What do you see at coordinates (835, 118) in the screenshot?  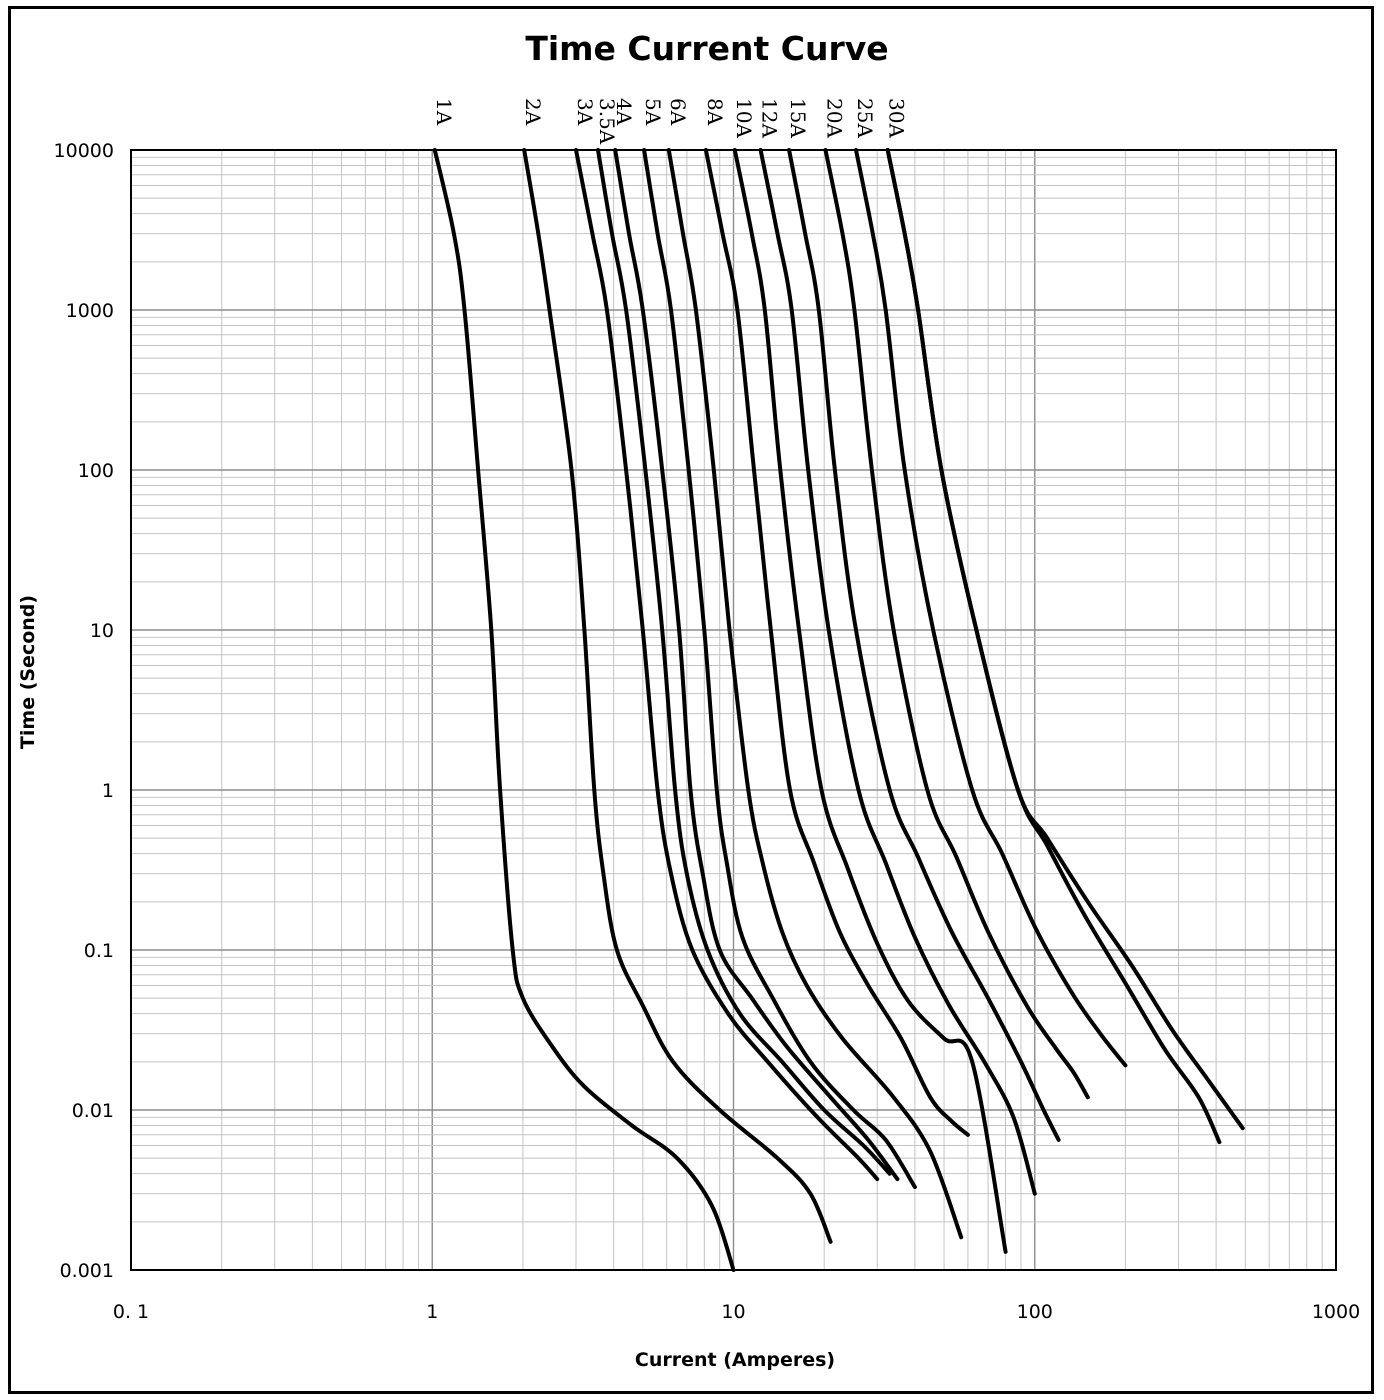 I see `series-label: 20A` at bounding box center [835, 118].